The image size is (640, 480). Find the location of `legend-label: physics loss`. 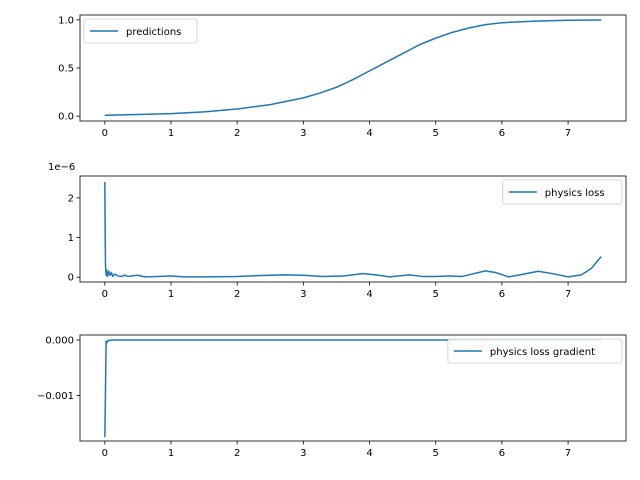

legend-label: physics loss is located at coordinates (575, 193).